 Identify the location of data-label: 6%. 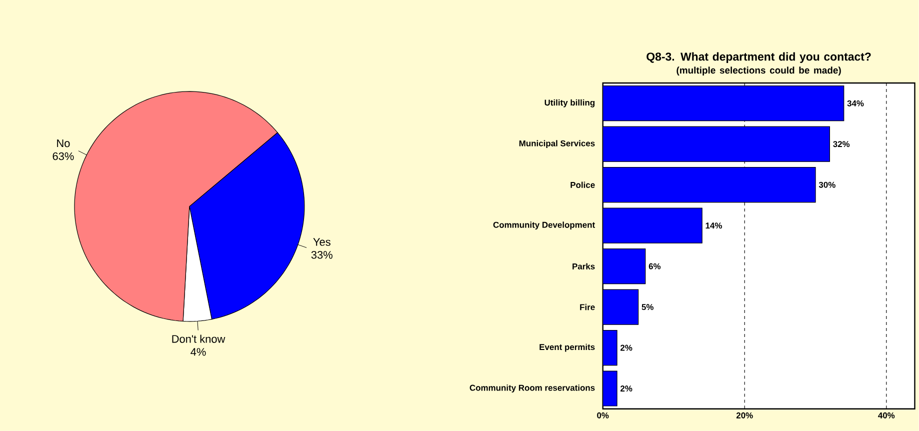
(654, 266).